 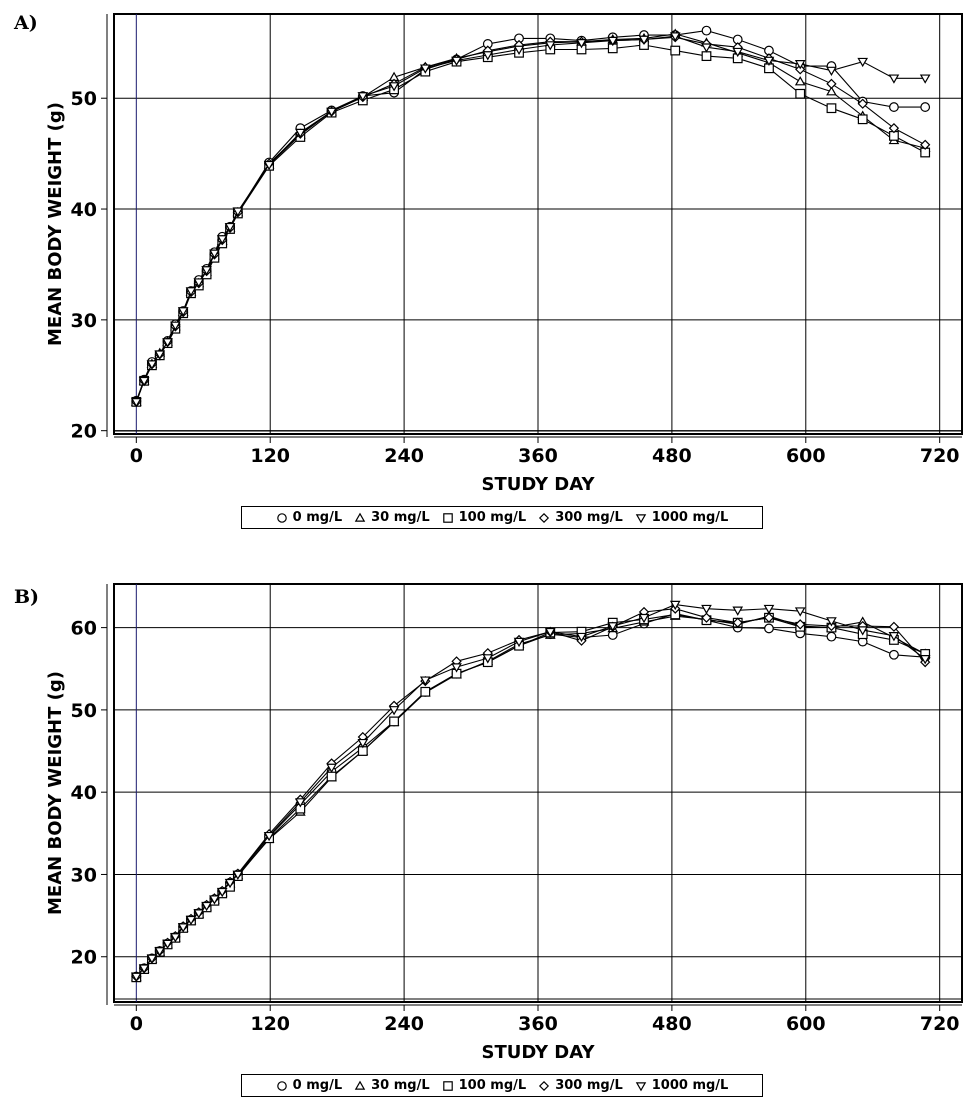 I want to click on legend-label: 100 mg/L, so click(x=492, y=1085).